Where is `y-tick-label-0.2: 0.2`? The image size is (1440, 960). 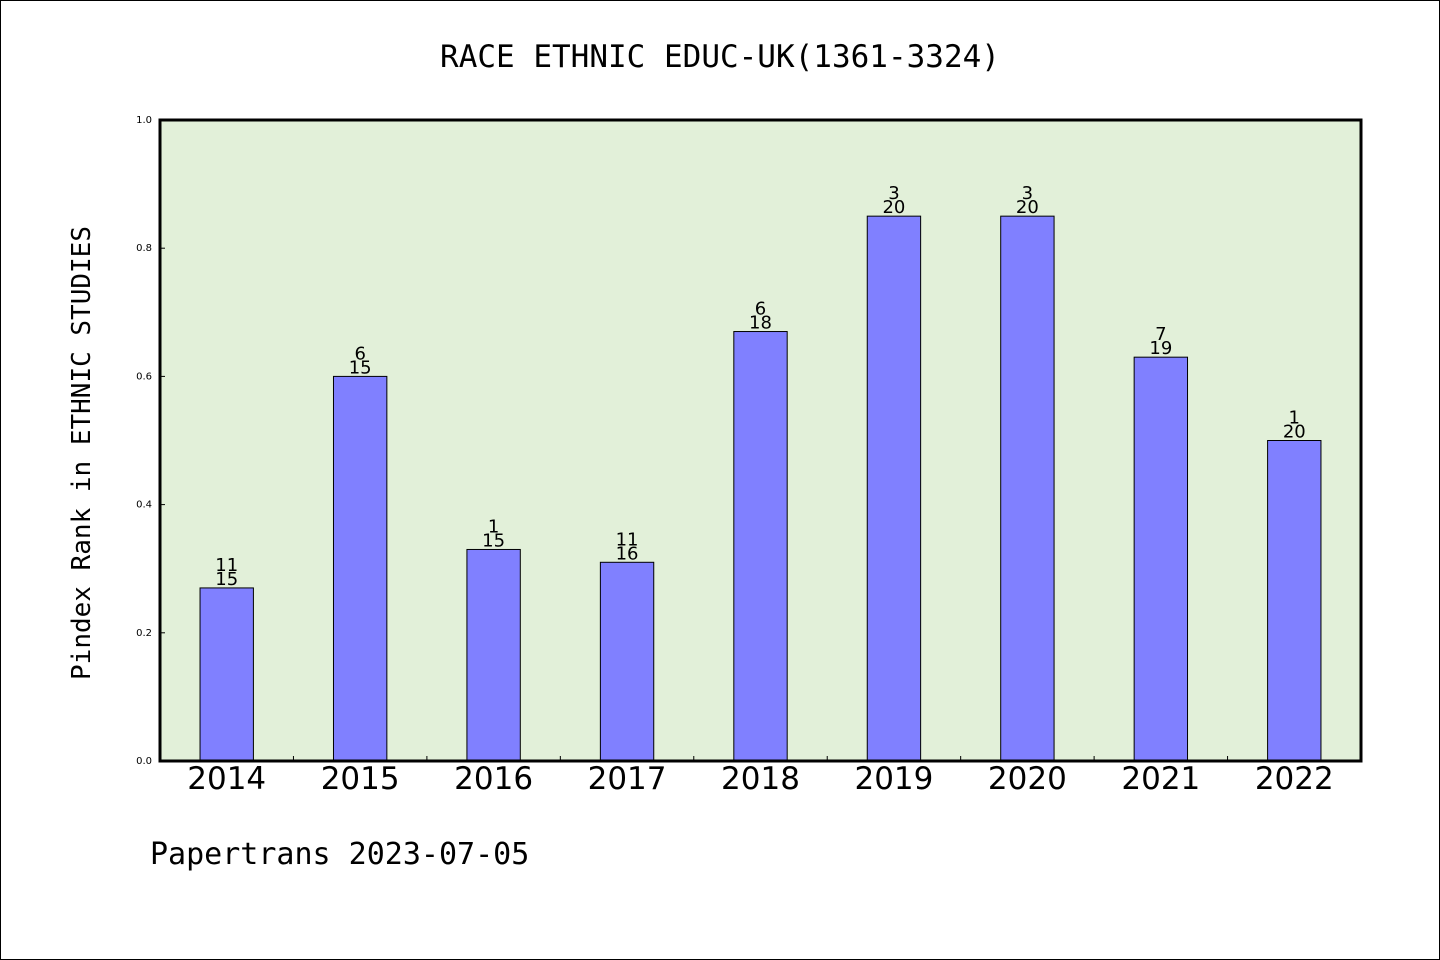
y-tick-label-0.2: 0.2 is located at coordinates (144, 633).